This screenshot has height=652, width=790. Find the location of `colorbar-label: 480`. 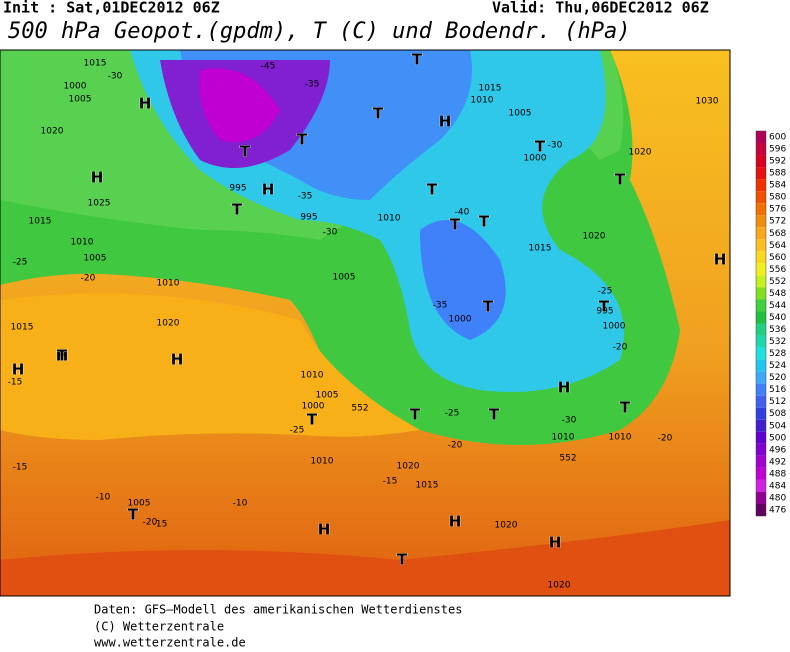

colorbar-label: 480 is located at coordinates (777, 498).